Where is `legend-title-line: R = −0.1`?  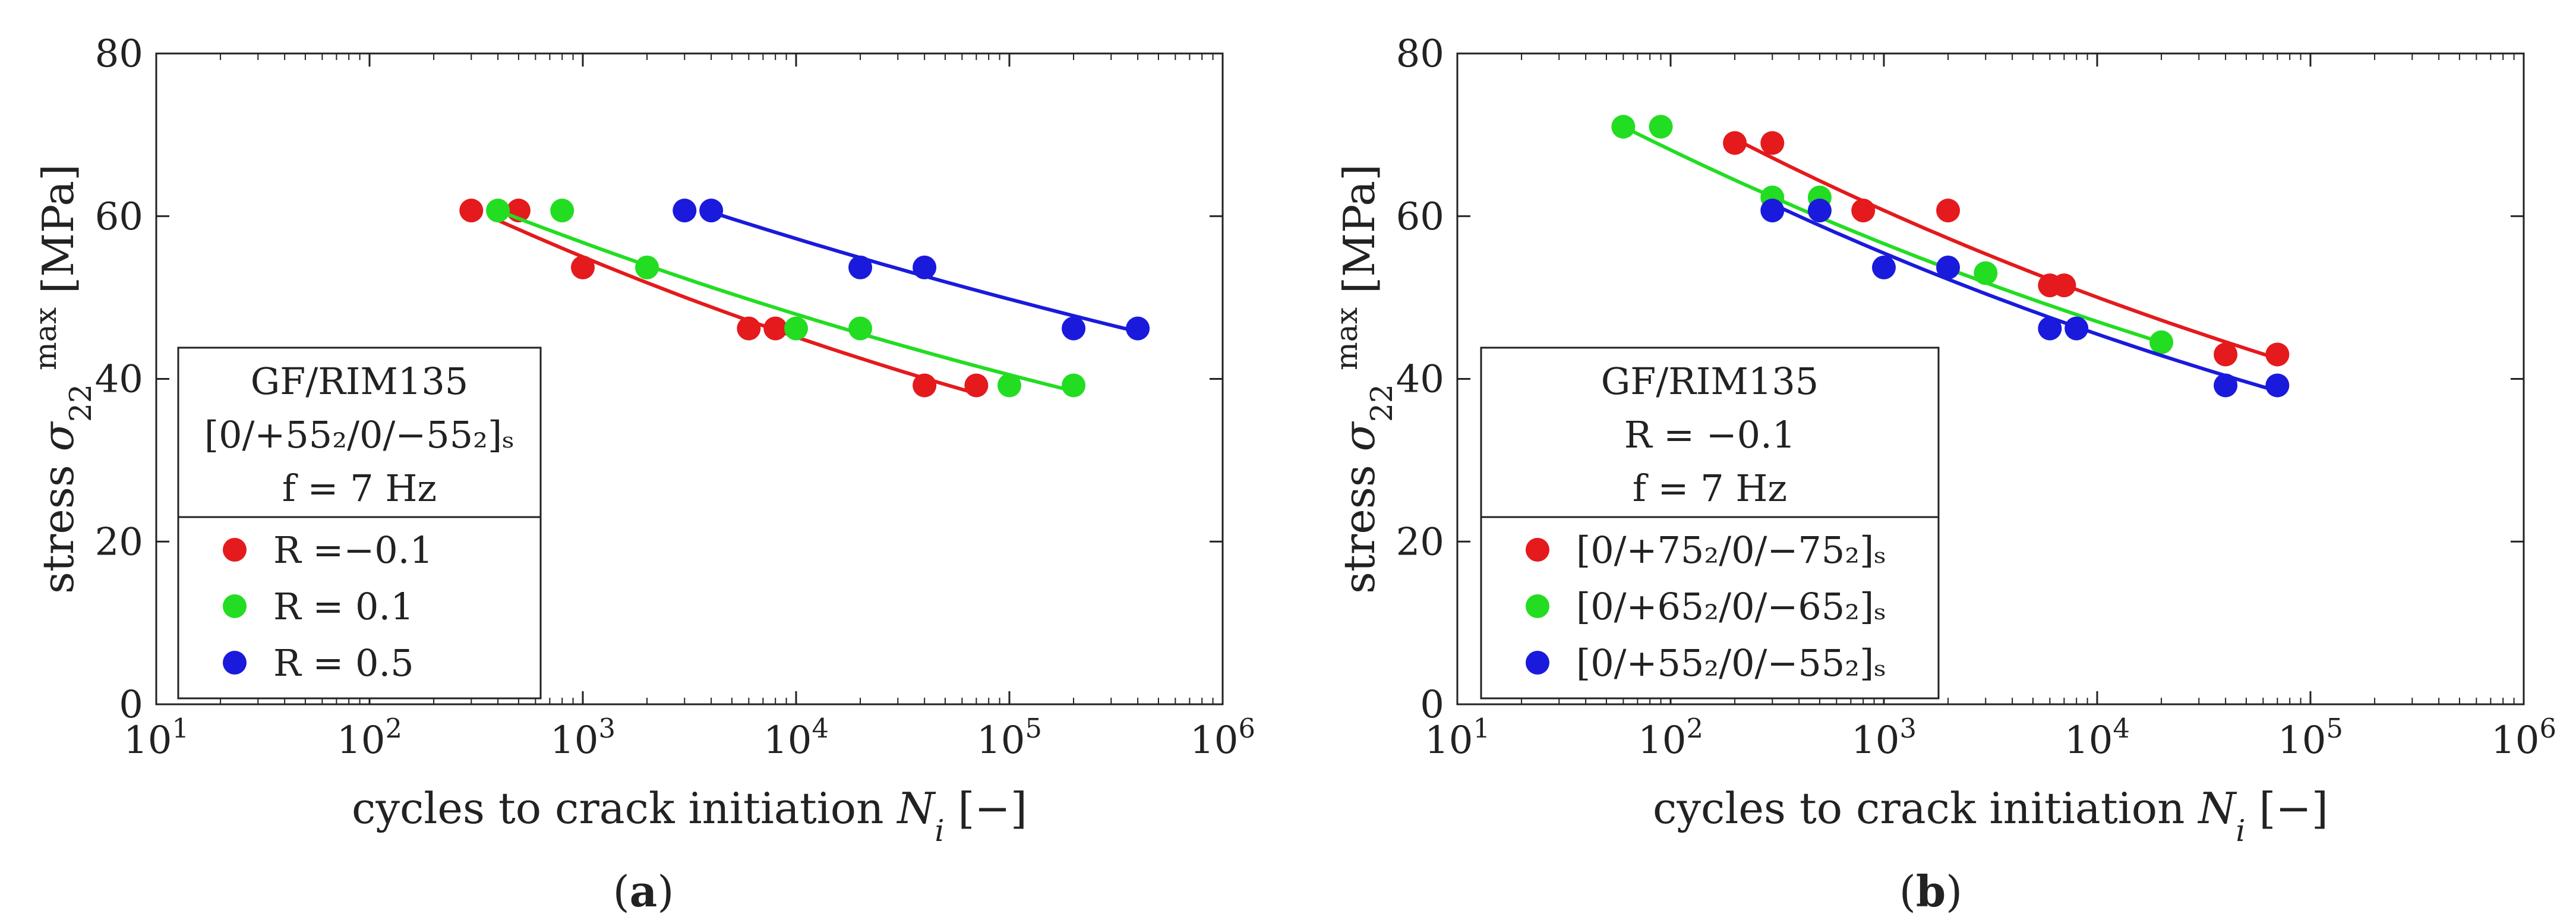
legend-title-line: R = −0.1 is located at coordinates (1710, 434).